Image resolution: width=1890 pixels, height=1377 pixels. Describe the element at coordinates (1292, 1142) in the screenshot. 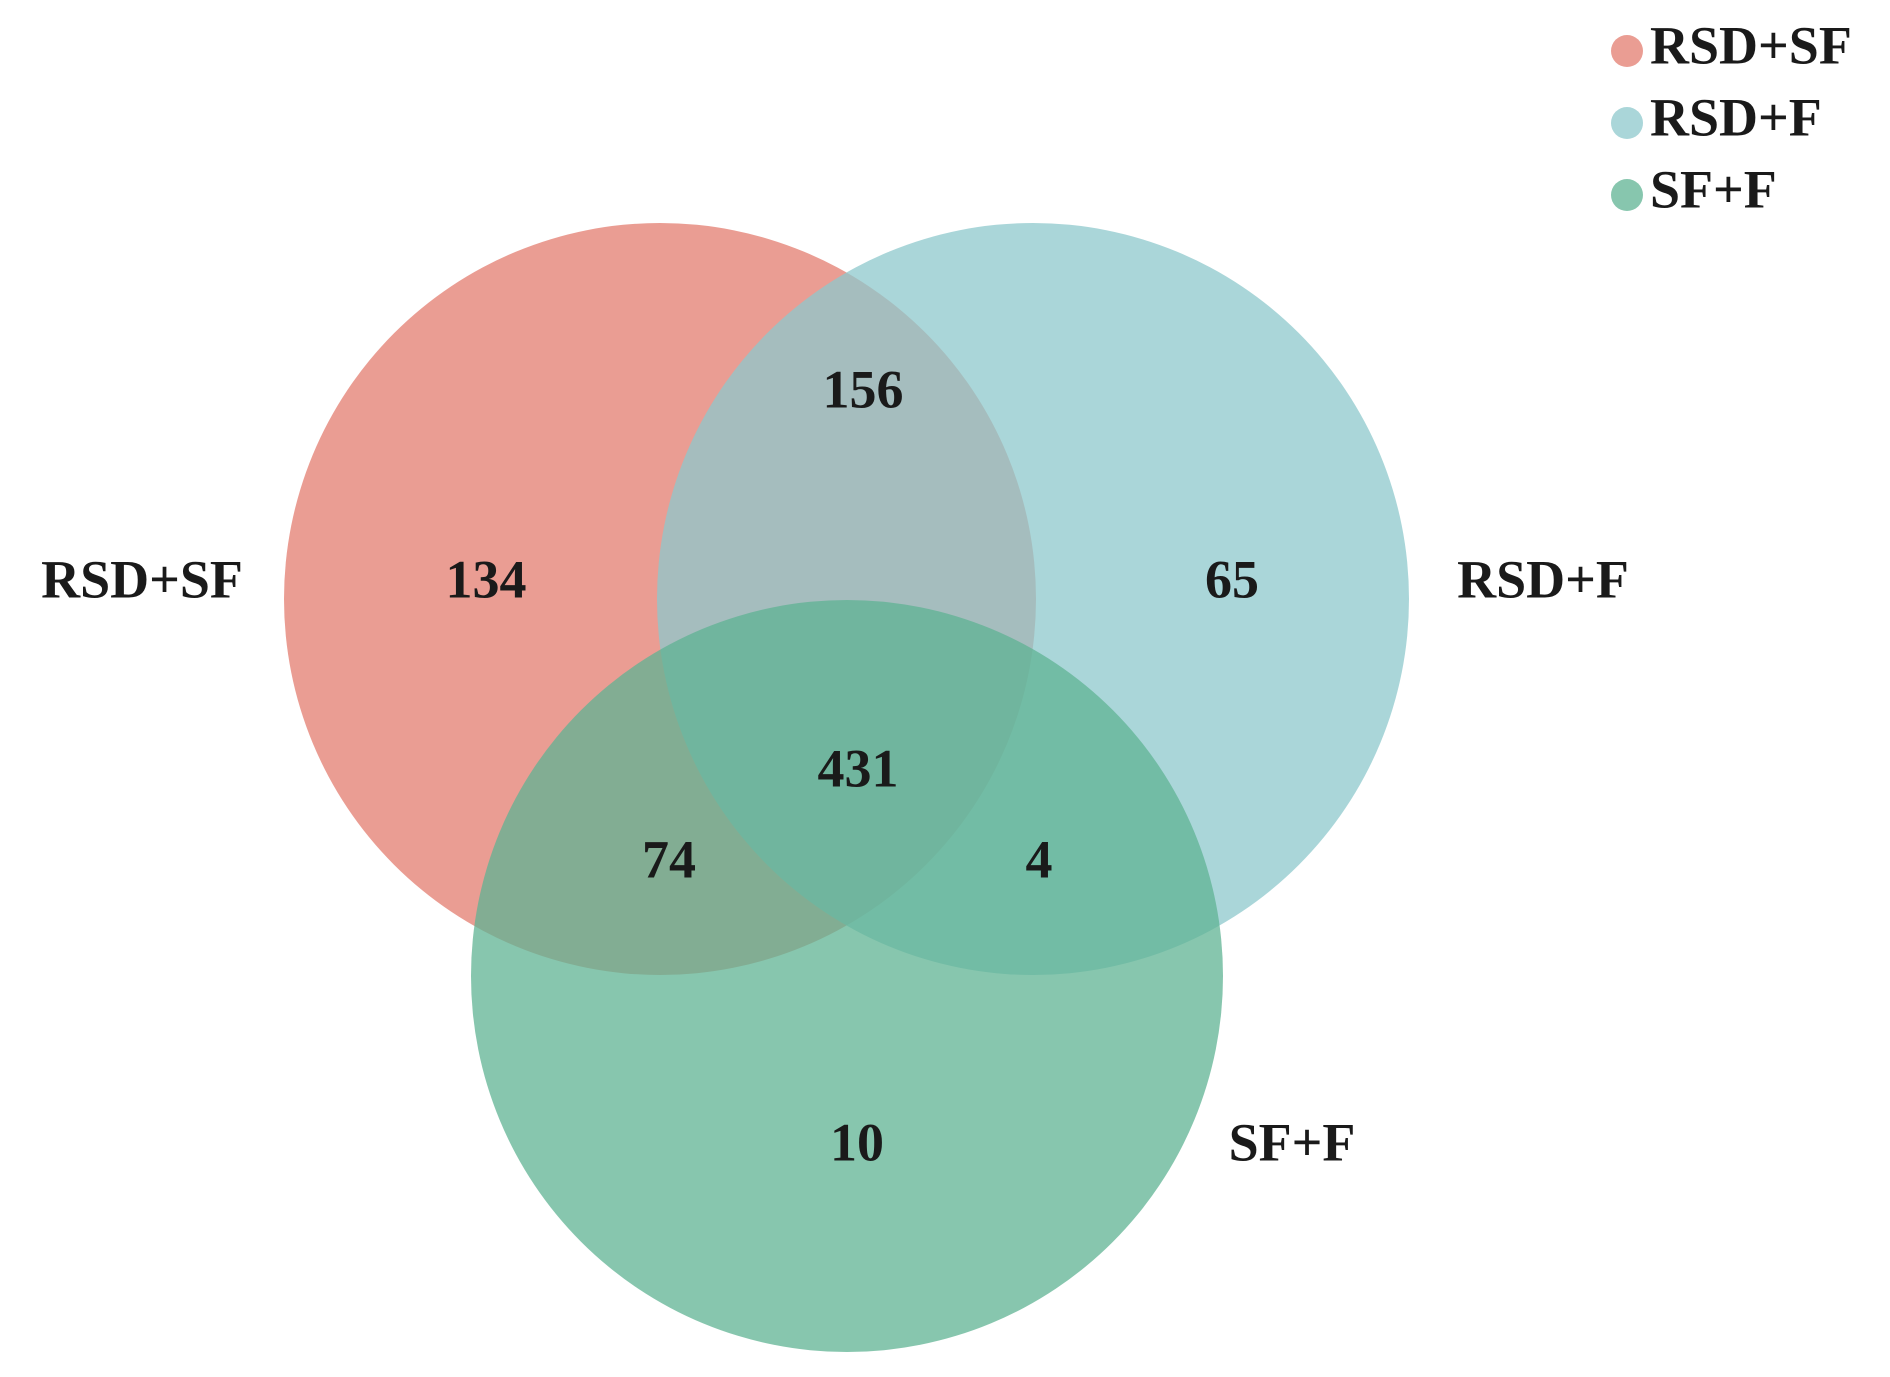

I see `set-label: SF+F` at that location.